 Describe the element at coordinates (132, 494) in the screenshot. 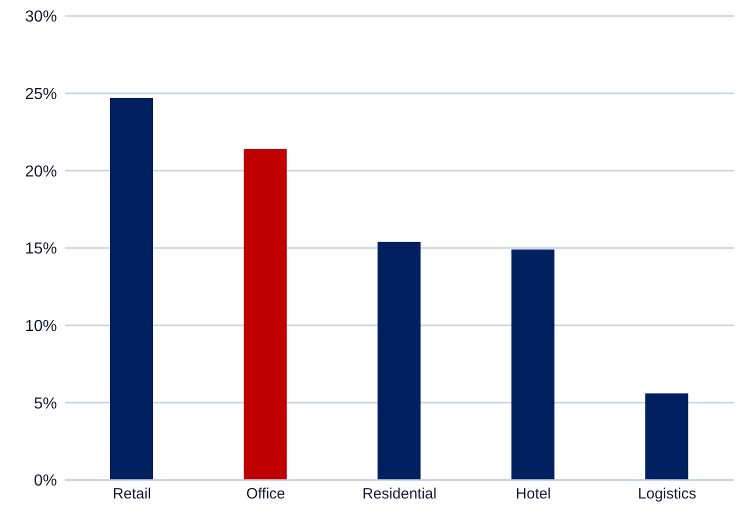

I see `x-tick-label: Retail` at that location.